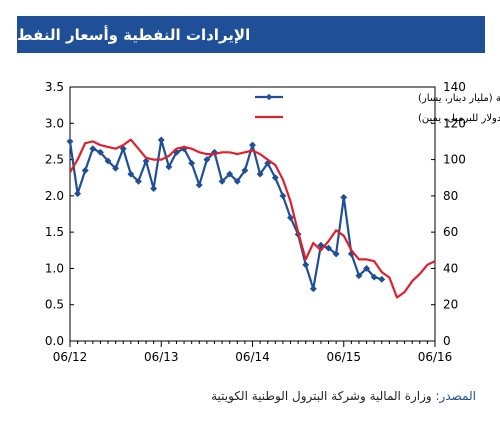 The width and height of the screenshot is (500, 431). I want to click on y-right-tick-label: 0, so click(447, 341).